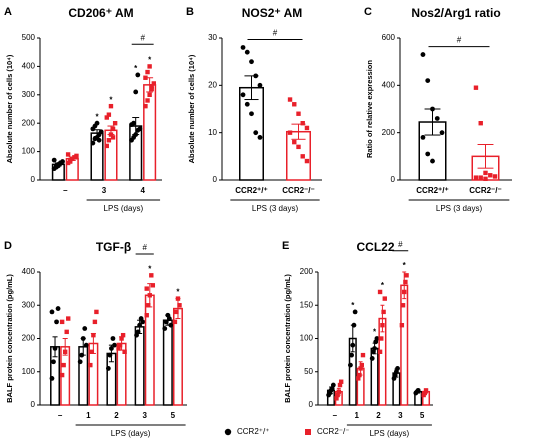 This screenshot has width=550, height=442. I want to click on panel-letter: C, so click(368, 12).